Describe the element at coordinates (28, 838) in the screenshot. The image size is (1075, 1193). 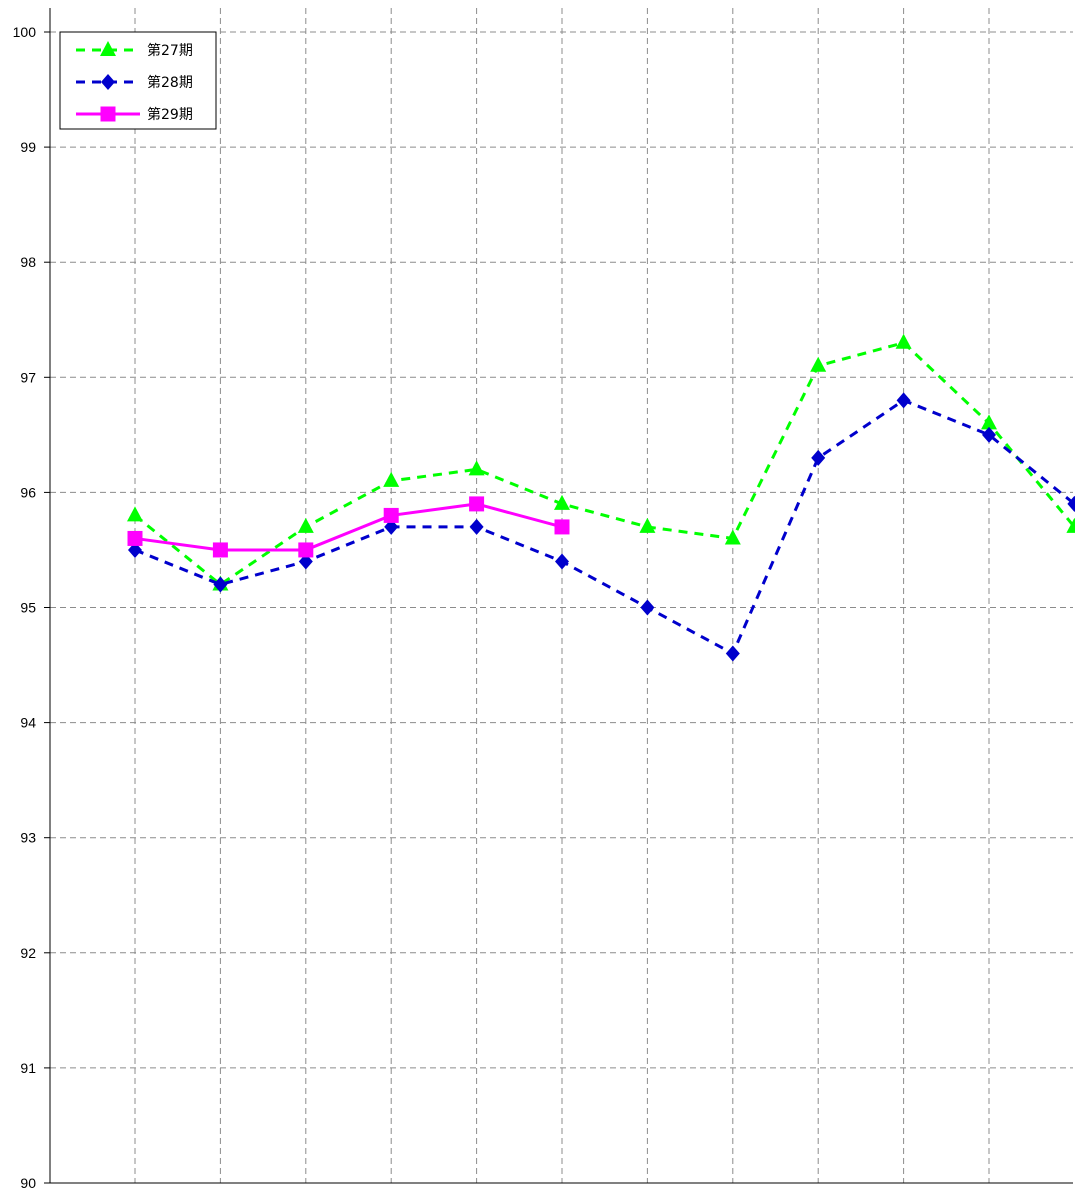
I see `y-tick-label: 93` at that location.